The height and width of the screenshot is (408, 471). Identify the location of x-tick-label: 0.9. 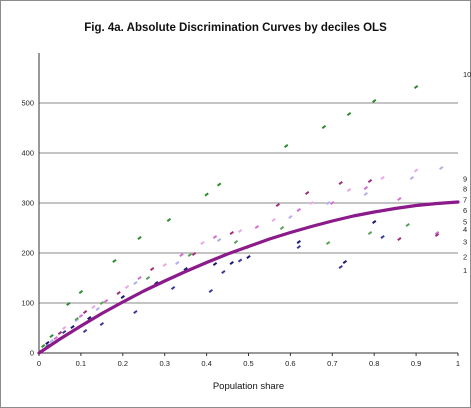
(416, 363).